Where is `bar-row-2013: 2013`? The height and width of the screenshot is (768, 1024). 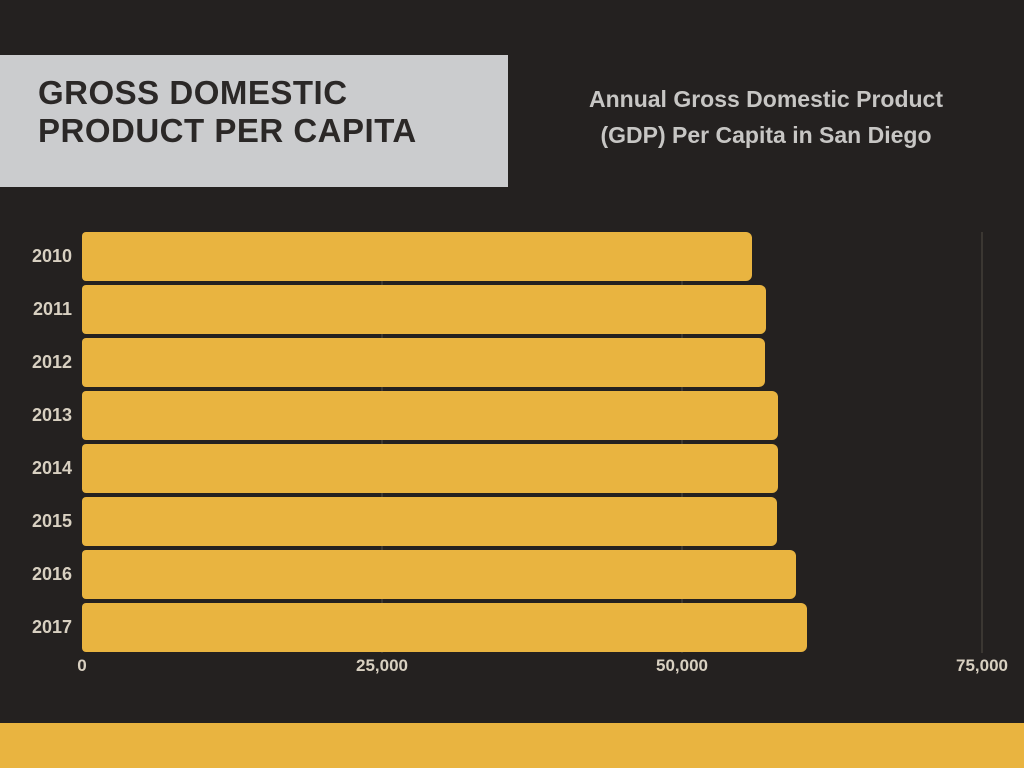 bar-row-2013: 2013 is located at coordinates (507, 415).